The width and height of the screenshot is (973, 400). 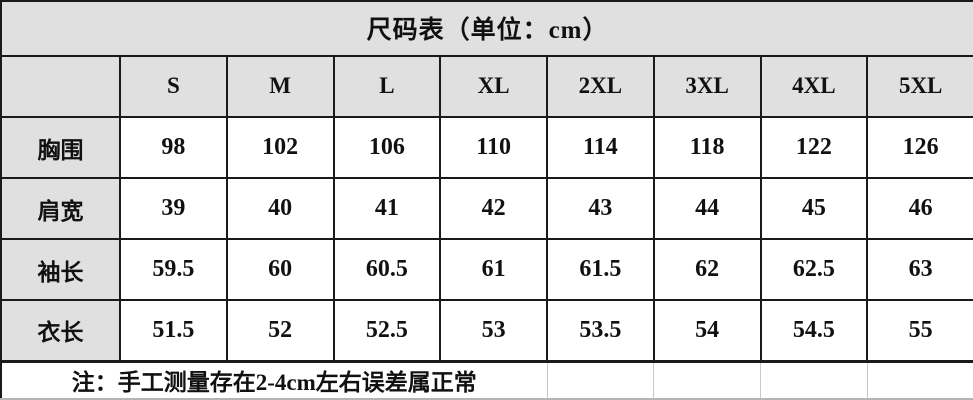 What do you see at coordinates (60, 270) in the screenshot?
I see `row-label: 袖长` at bounding box center [60, 270].